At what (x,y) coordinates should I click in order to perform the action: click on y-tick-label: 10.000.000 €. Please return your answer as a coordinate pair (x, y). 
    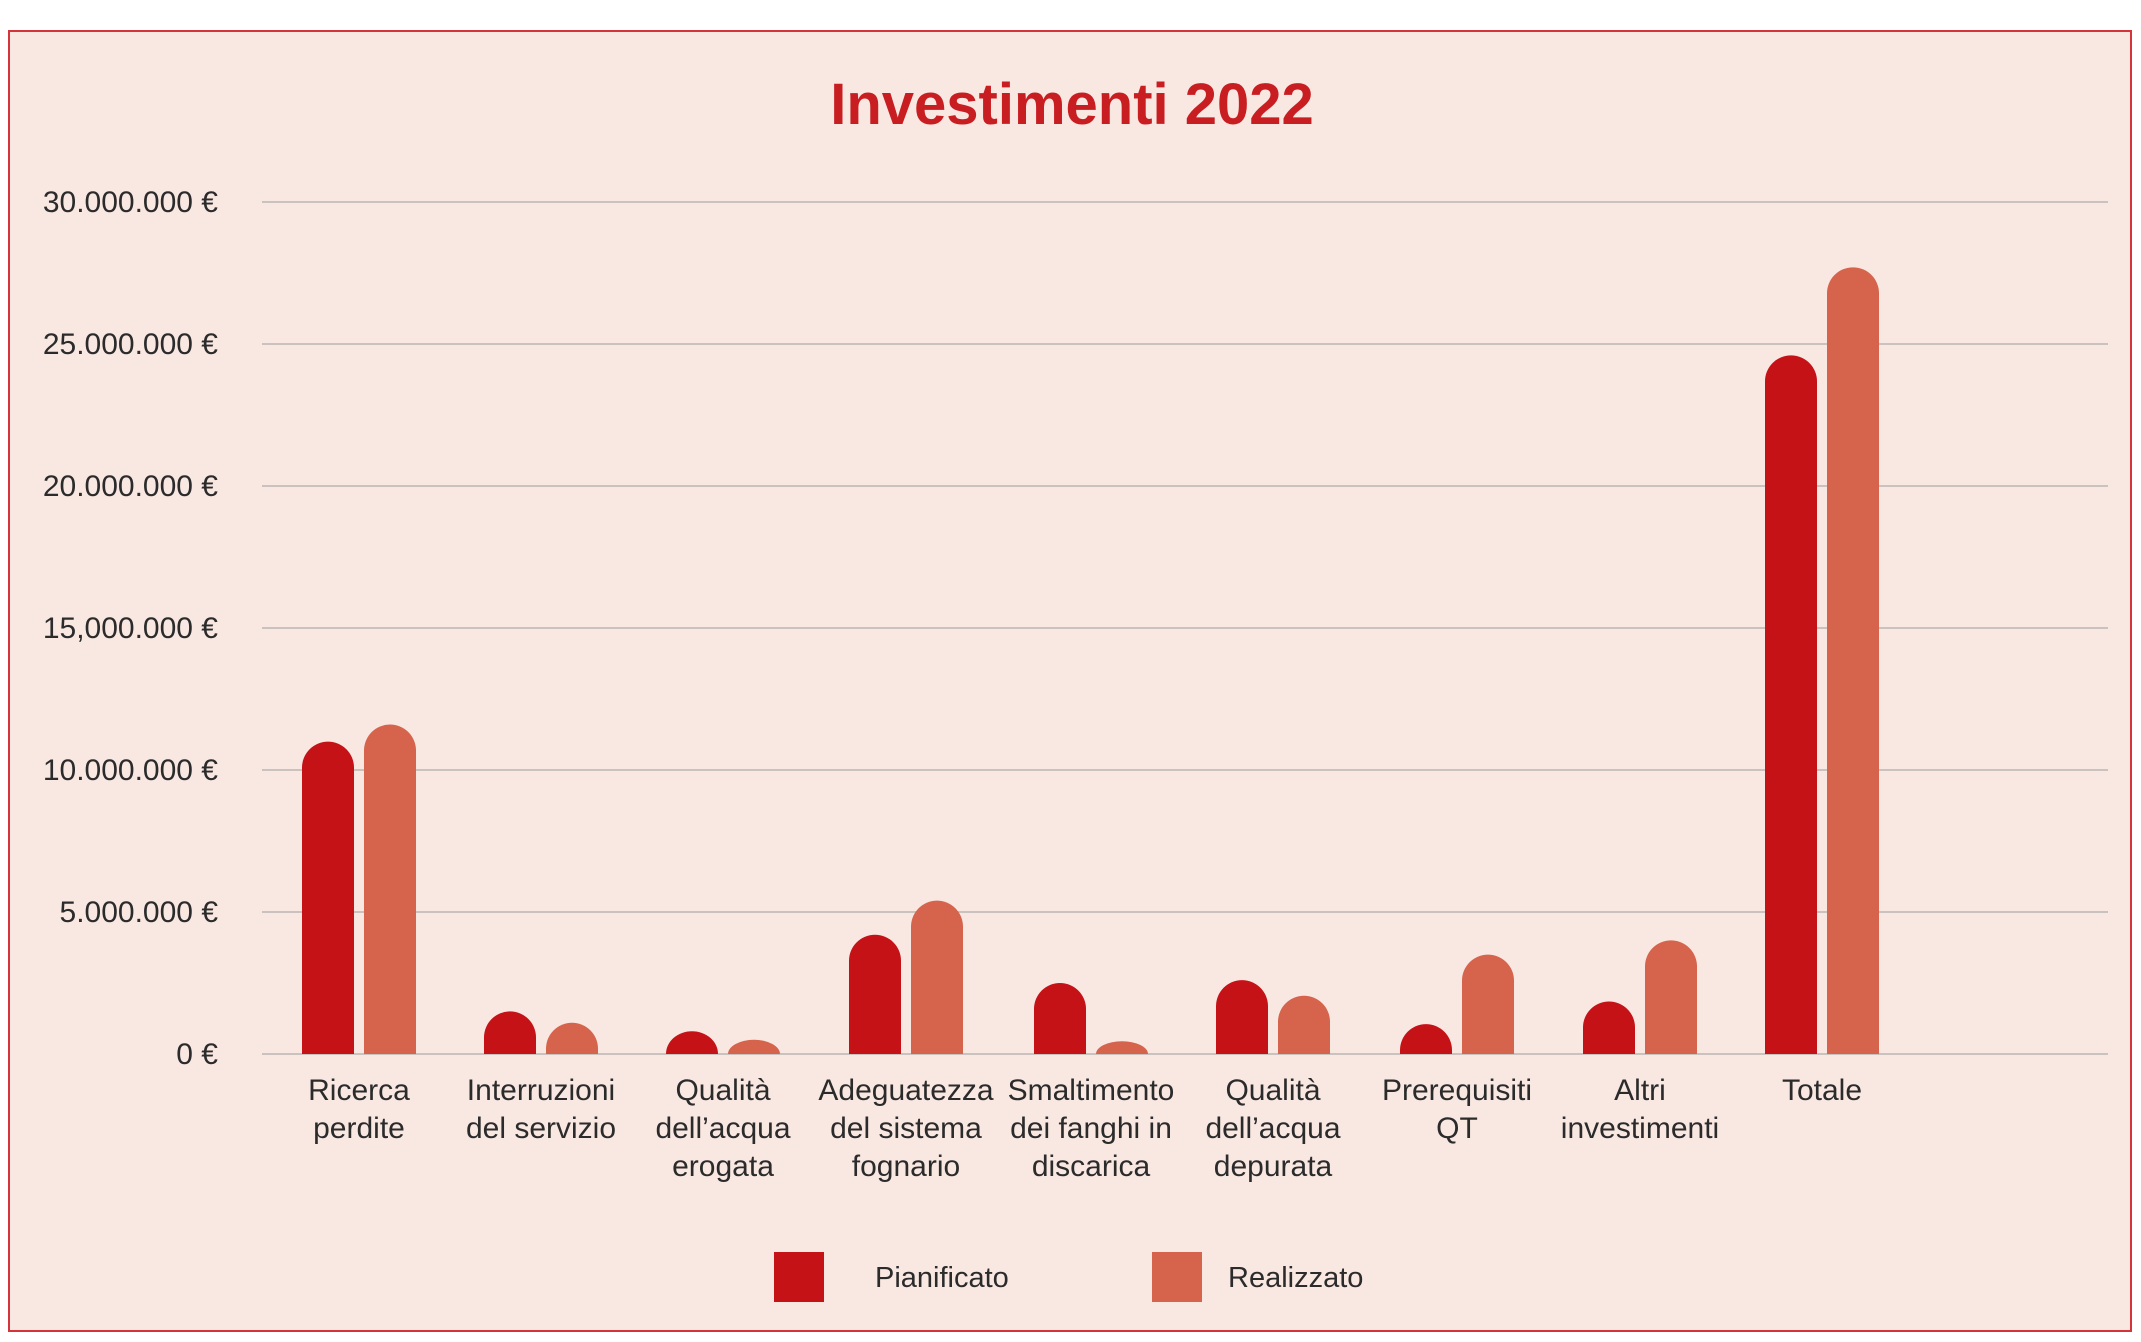
    Looking at the image, I should click on (130, 770).